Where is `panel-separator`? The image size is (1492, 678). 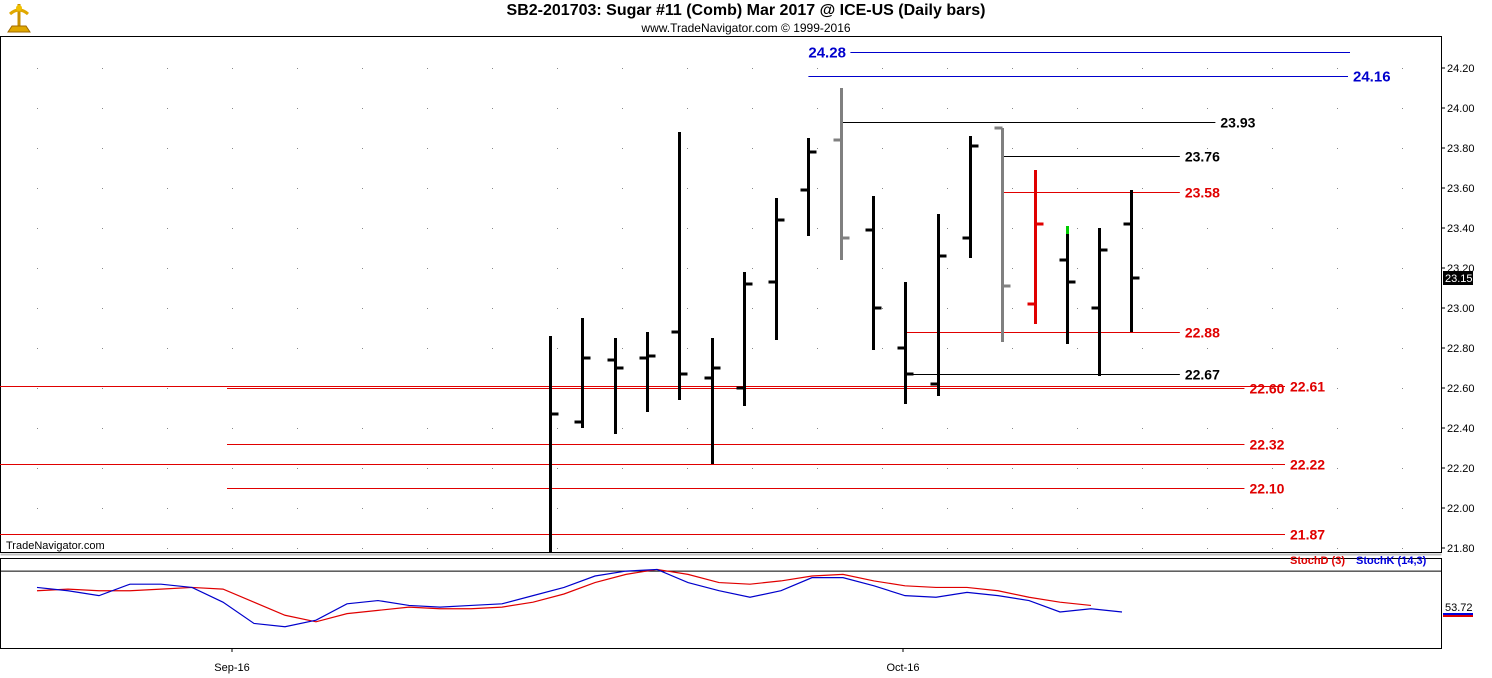
panel-separator is located at coordinates (721, 554).